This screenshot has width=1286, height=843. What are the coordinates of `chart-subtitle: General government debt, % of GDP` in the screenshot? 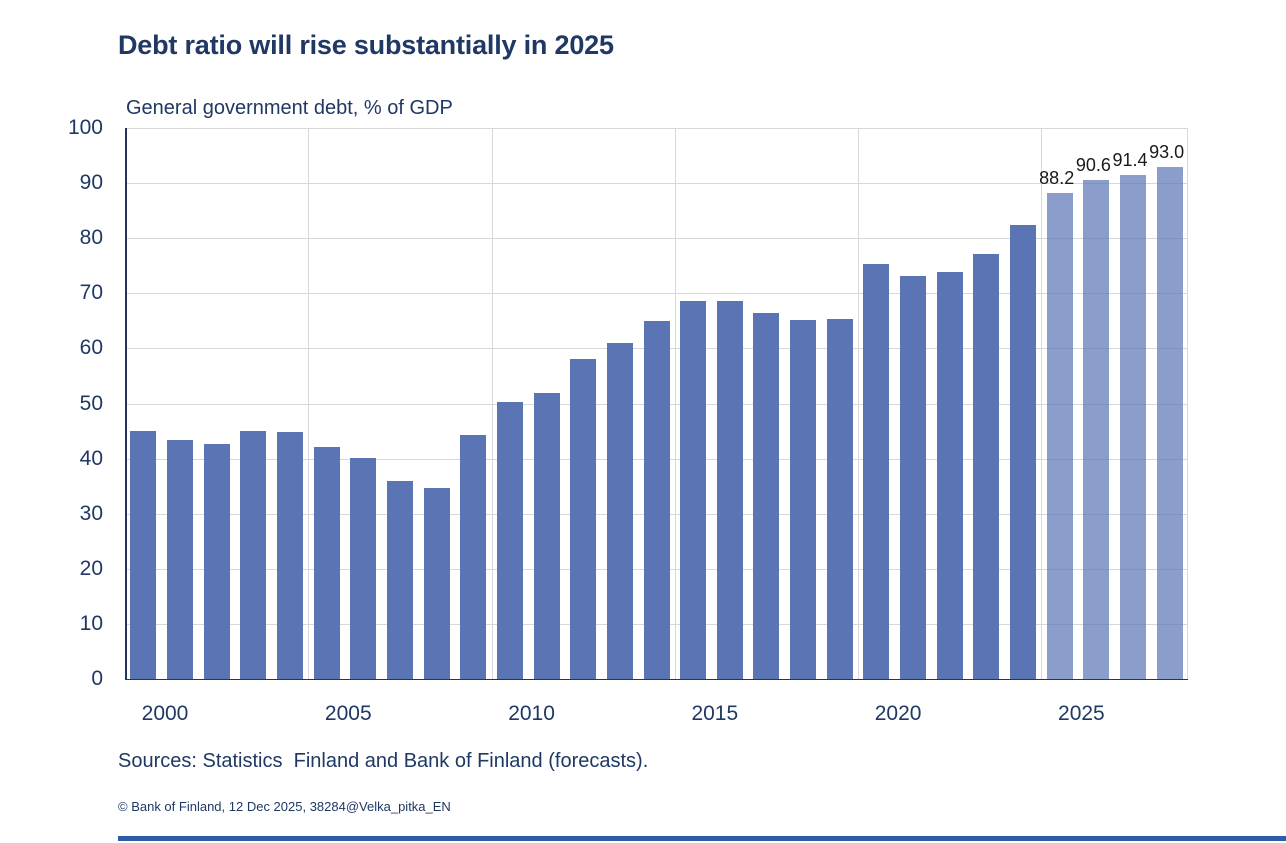 It's located at (289, 108).